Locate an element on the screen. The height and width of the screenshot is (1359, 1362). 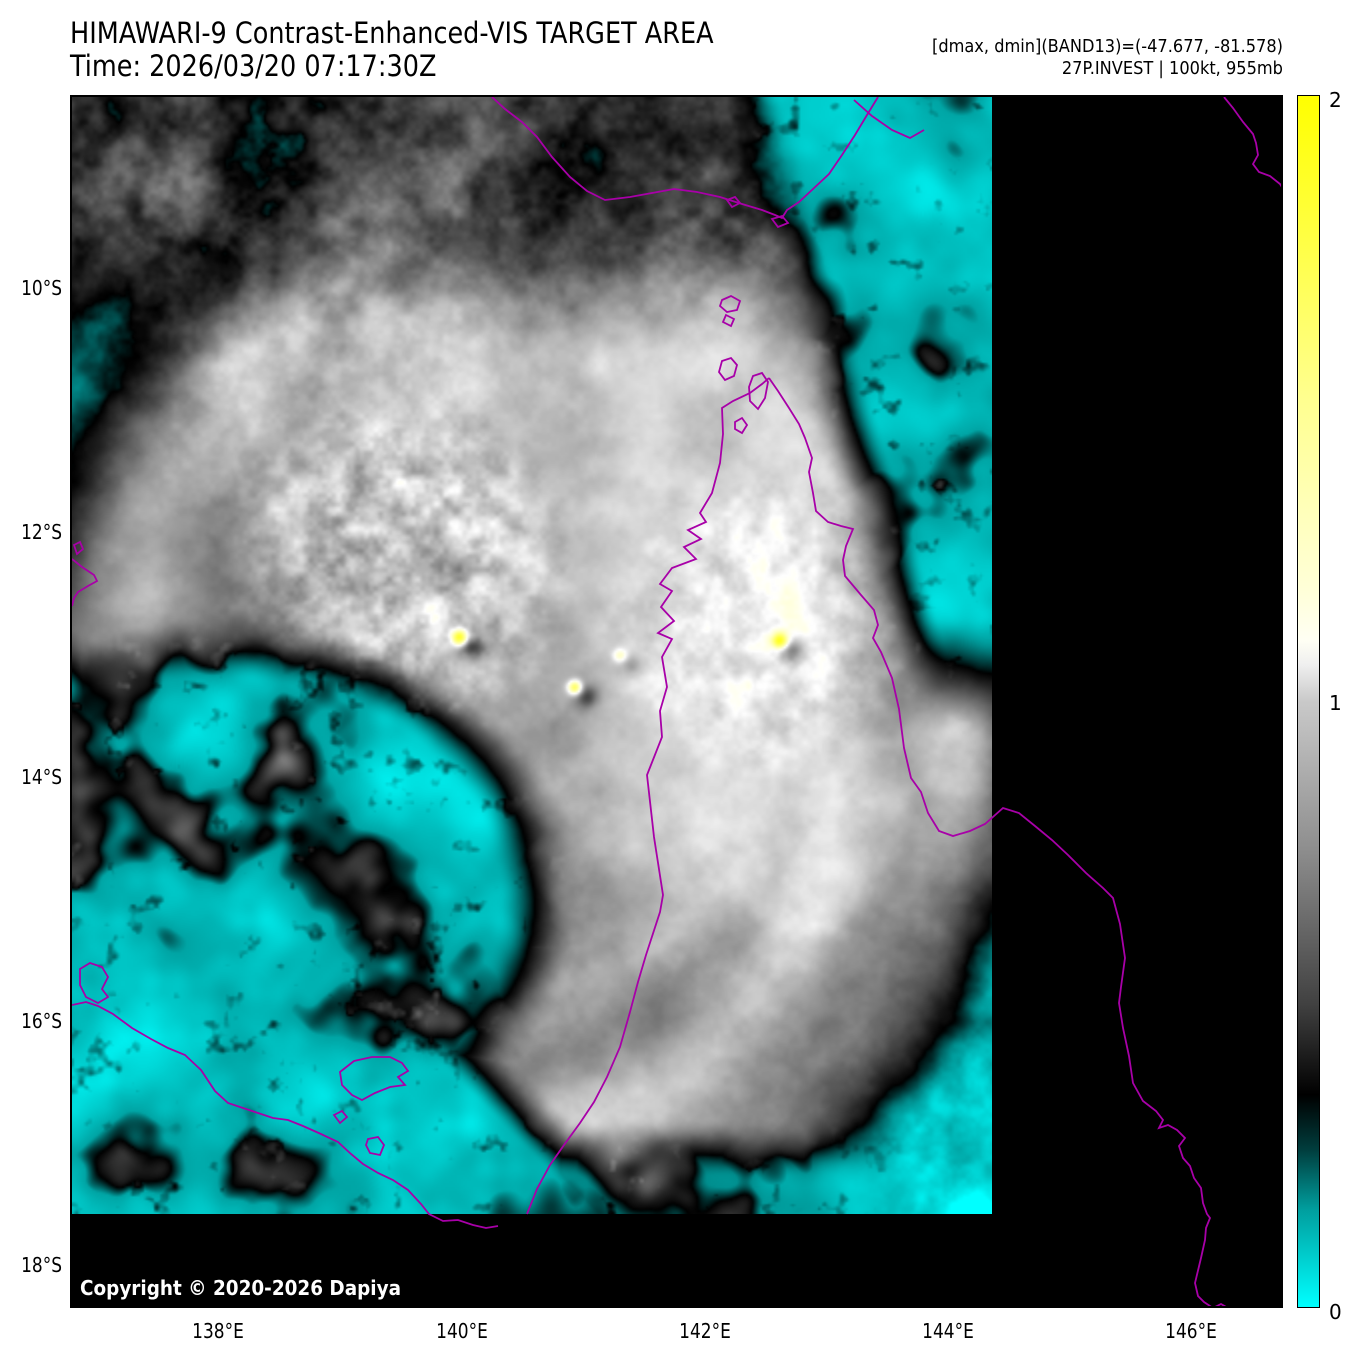
coastline-small-island-b is located at coordinates (375, 1146).